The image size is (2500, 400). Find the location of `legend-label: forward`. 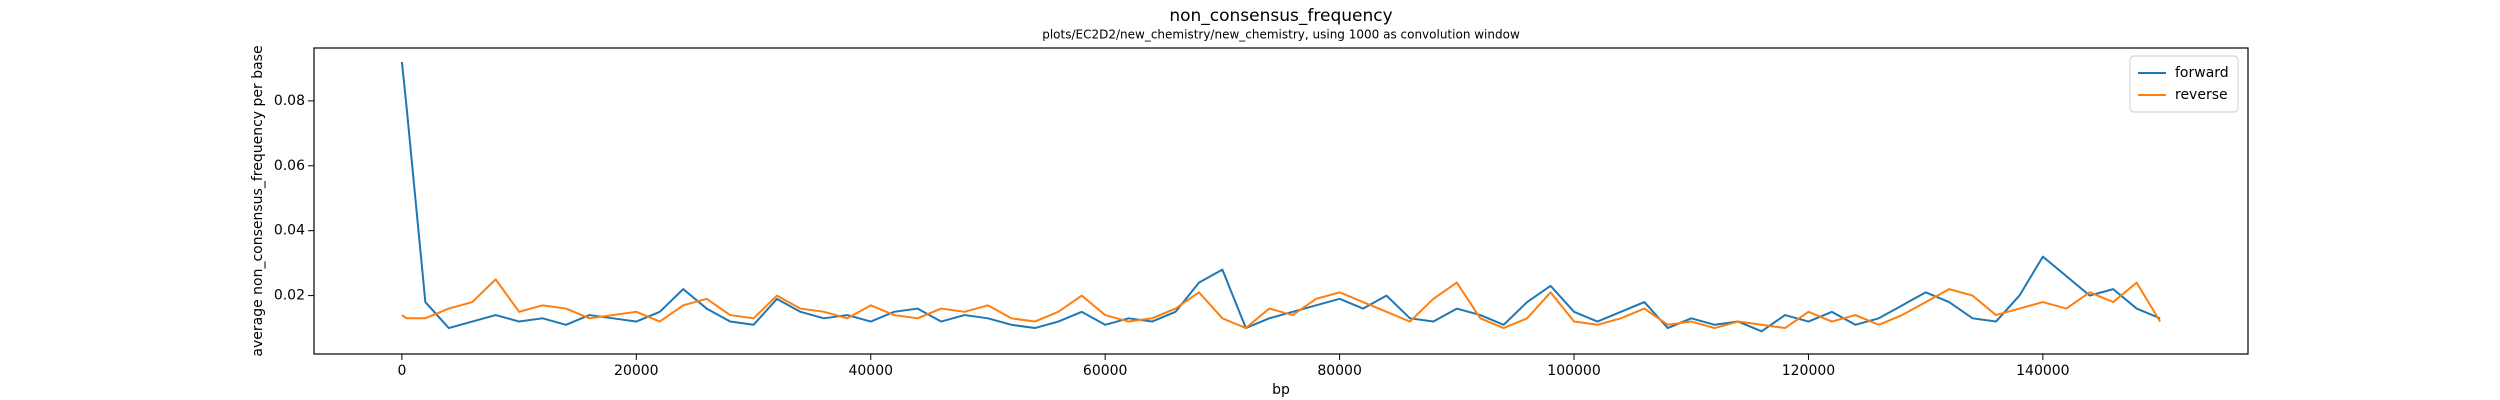

legend-label: forward is located at coordinates (2202, 73).